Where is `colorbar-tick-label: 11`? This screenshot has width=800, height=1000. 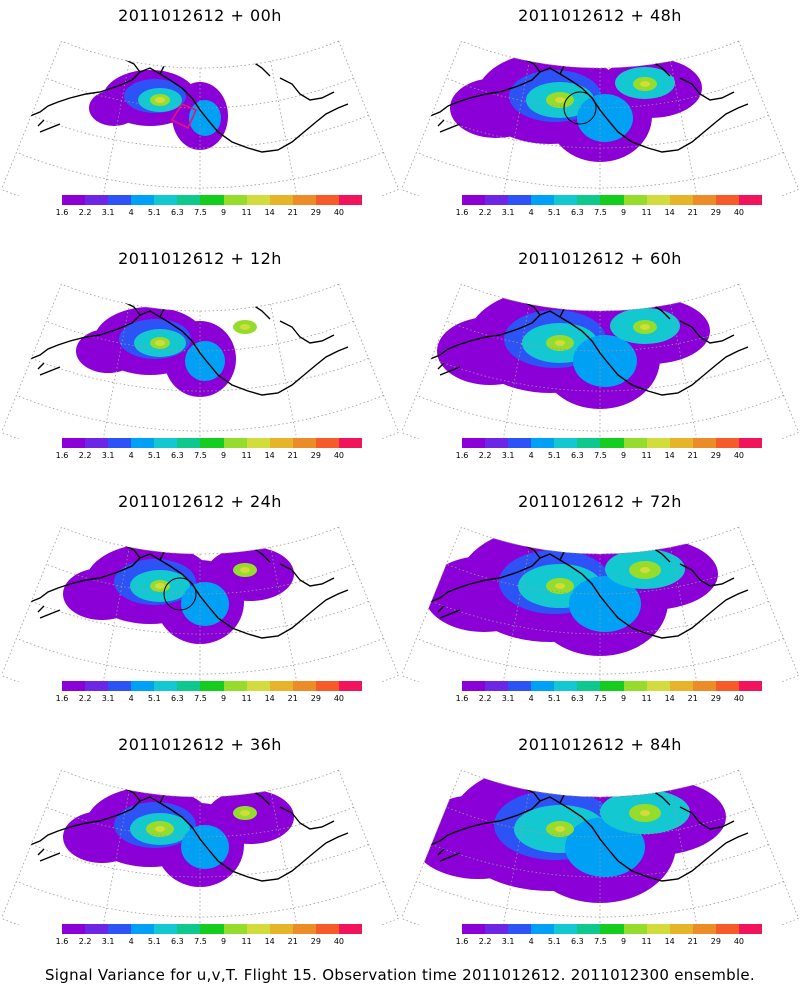
colorbar-tick-label: 11 is located at coordinates (646, 455).